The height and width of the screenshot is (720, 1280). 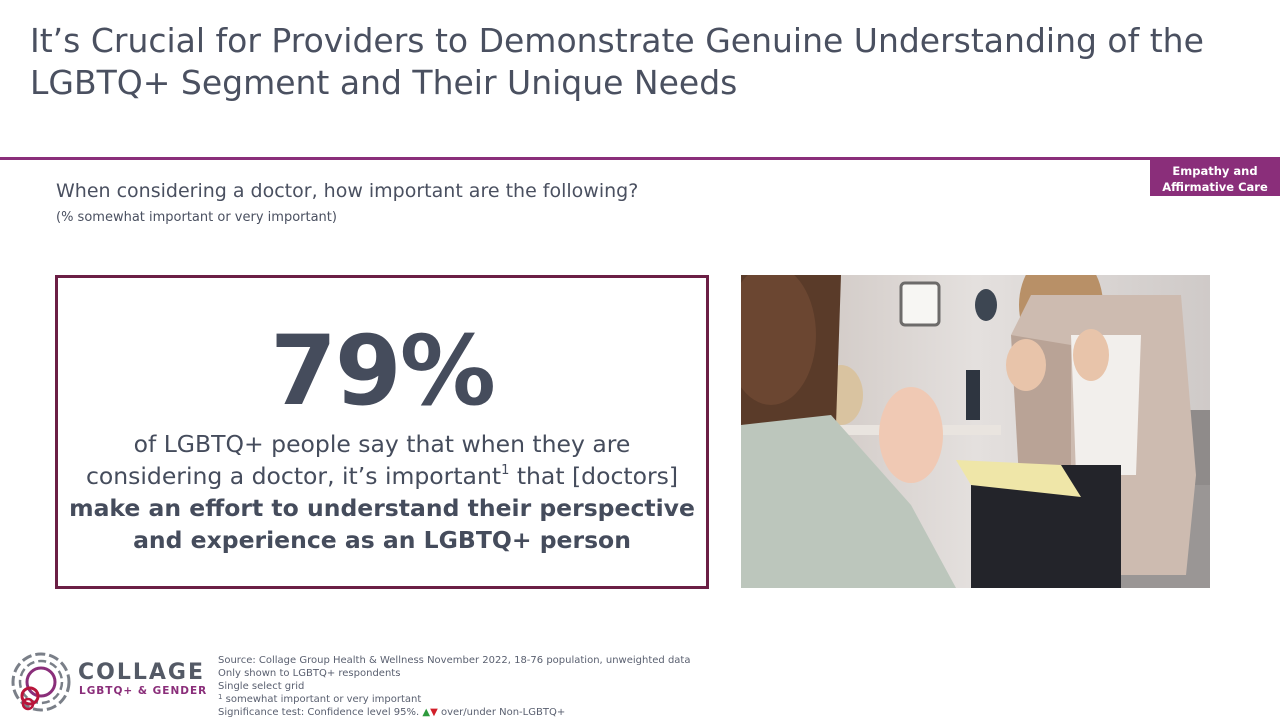 What do you see at coordinates (220, 697) in the screenshot?
I see `footnote-note-marker: 1` at bounding box center [220, 697].